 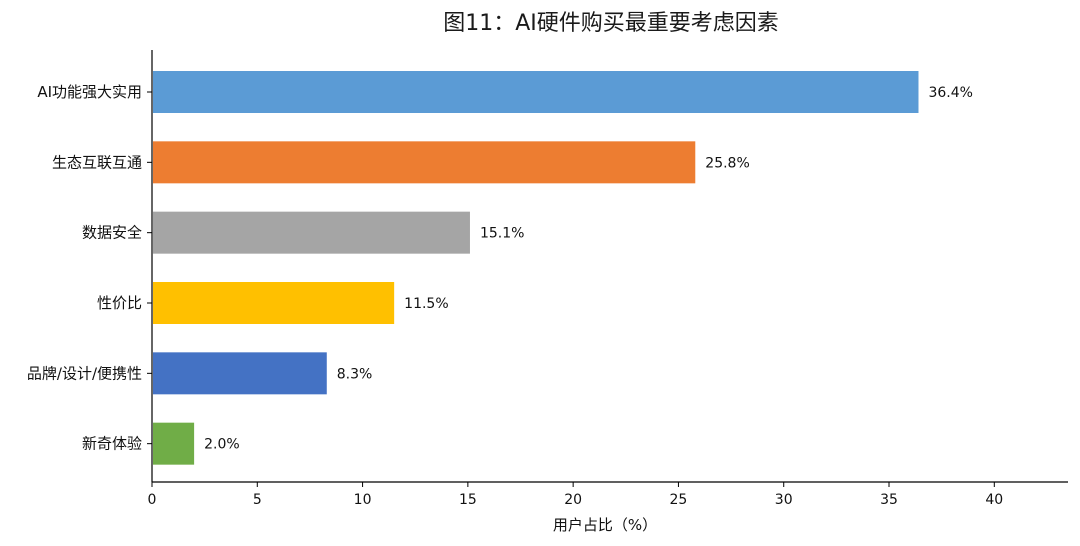 I want to click on x-tick-label-25: 25, so click(x=679, y=500).